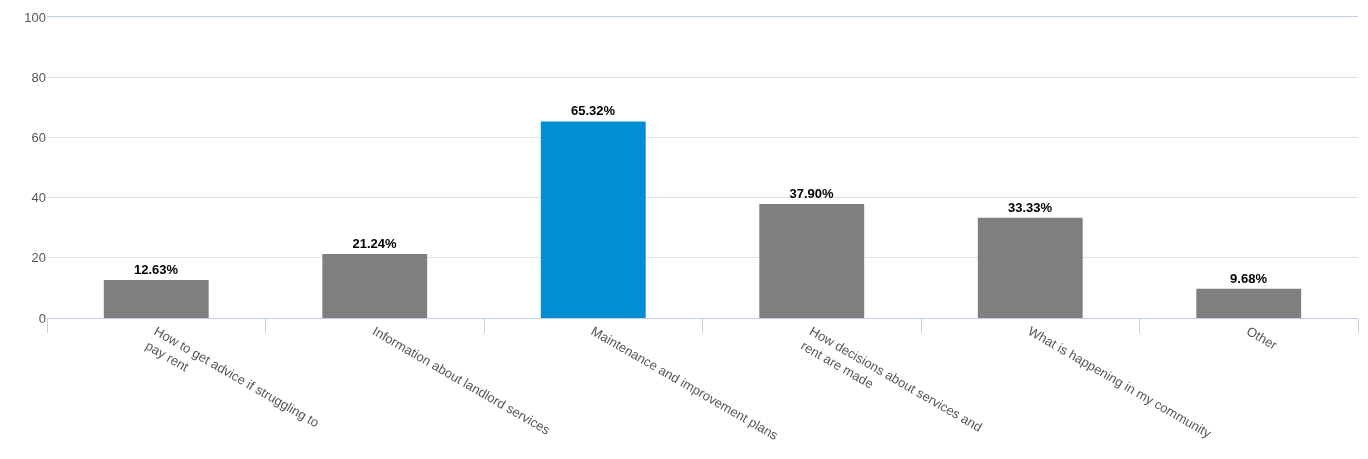 The image size is (1368, 459). What do you see at coordinates (812, 193) in the screenshot?
I see `data-label: 37.90%` at bounding box center [812, 193].